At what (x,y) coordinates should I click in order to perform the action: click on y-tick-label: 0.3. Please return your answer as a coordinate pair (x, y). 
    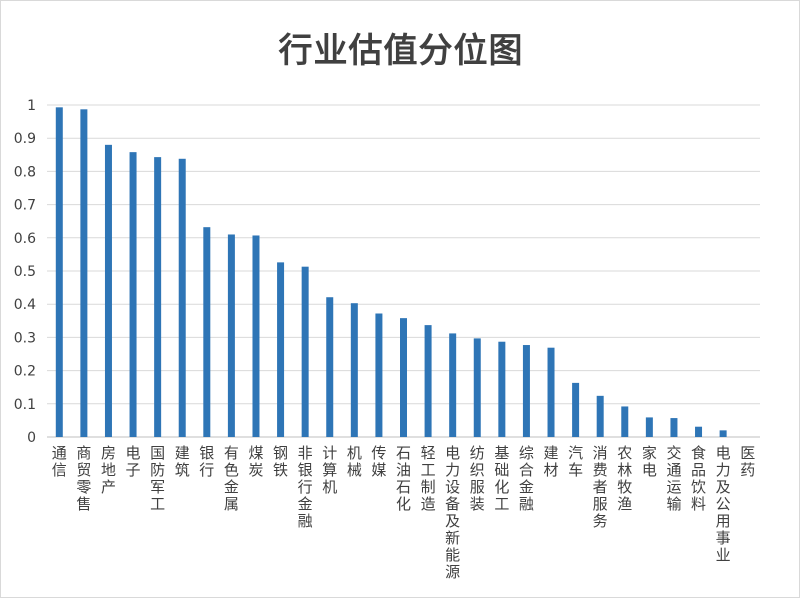
    Looking at the image, I should click on (25, 338).